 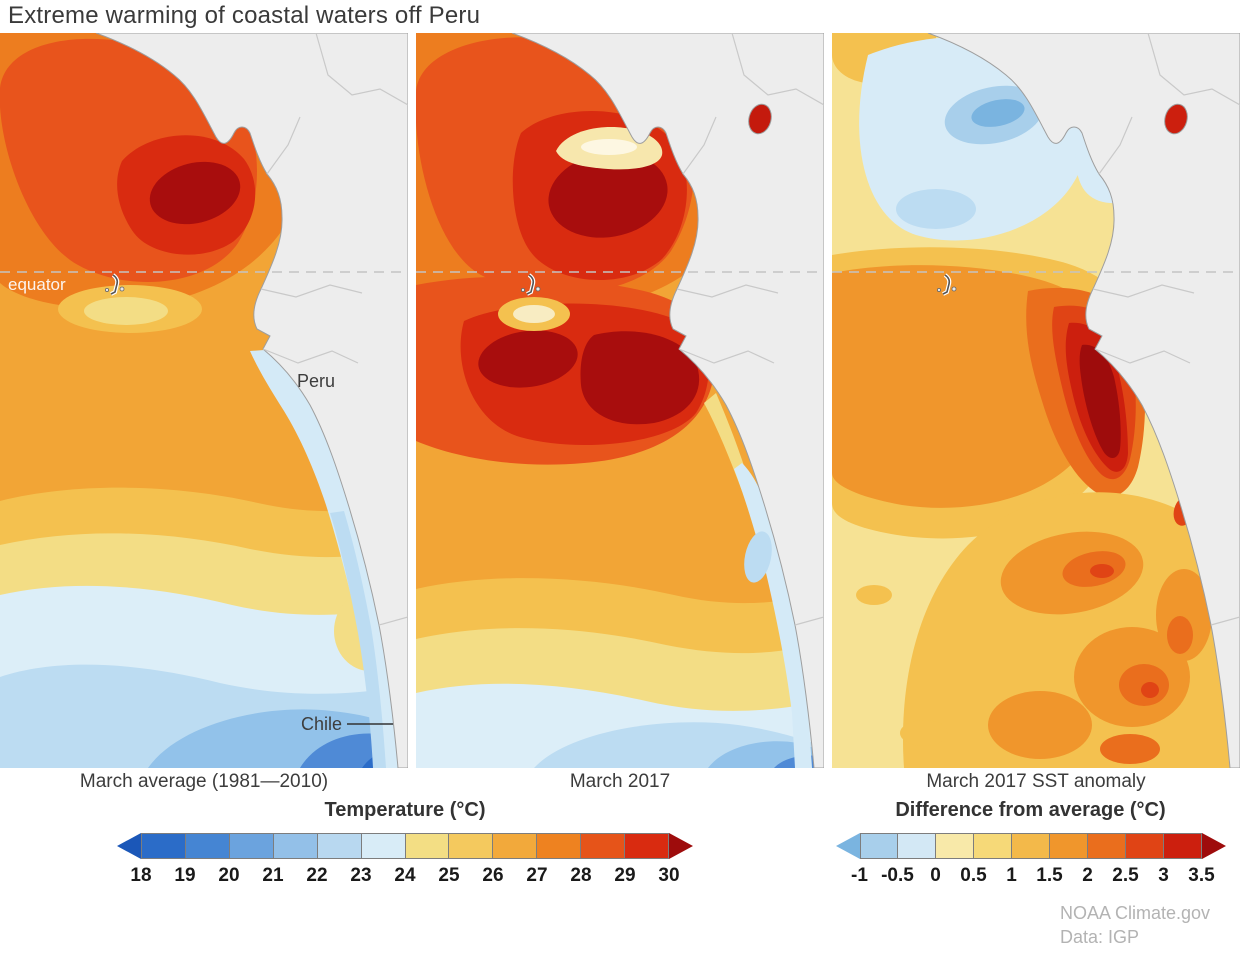 I want to click on colorbar-tick-label: 24, so click(x=405, y=875).